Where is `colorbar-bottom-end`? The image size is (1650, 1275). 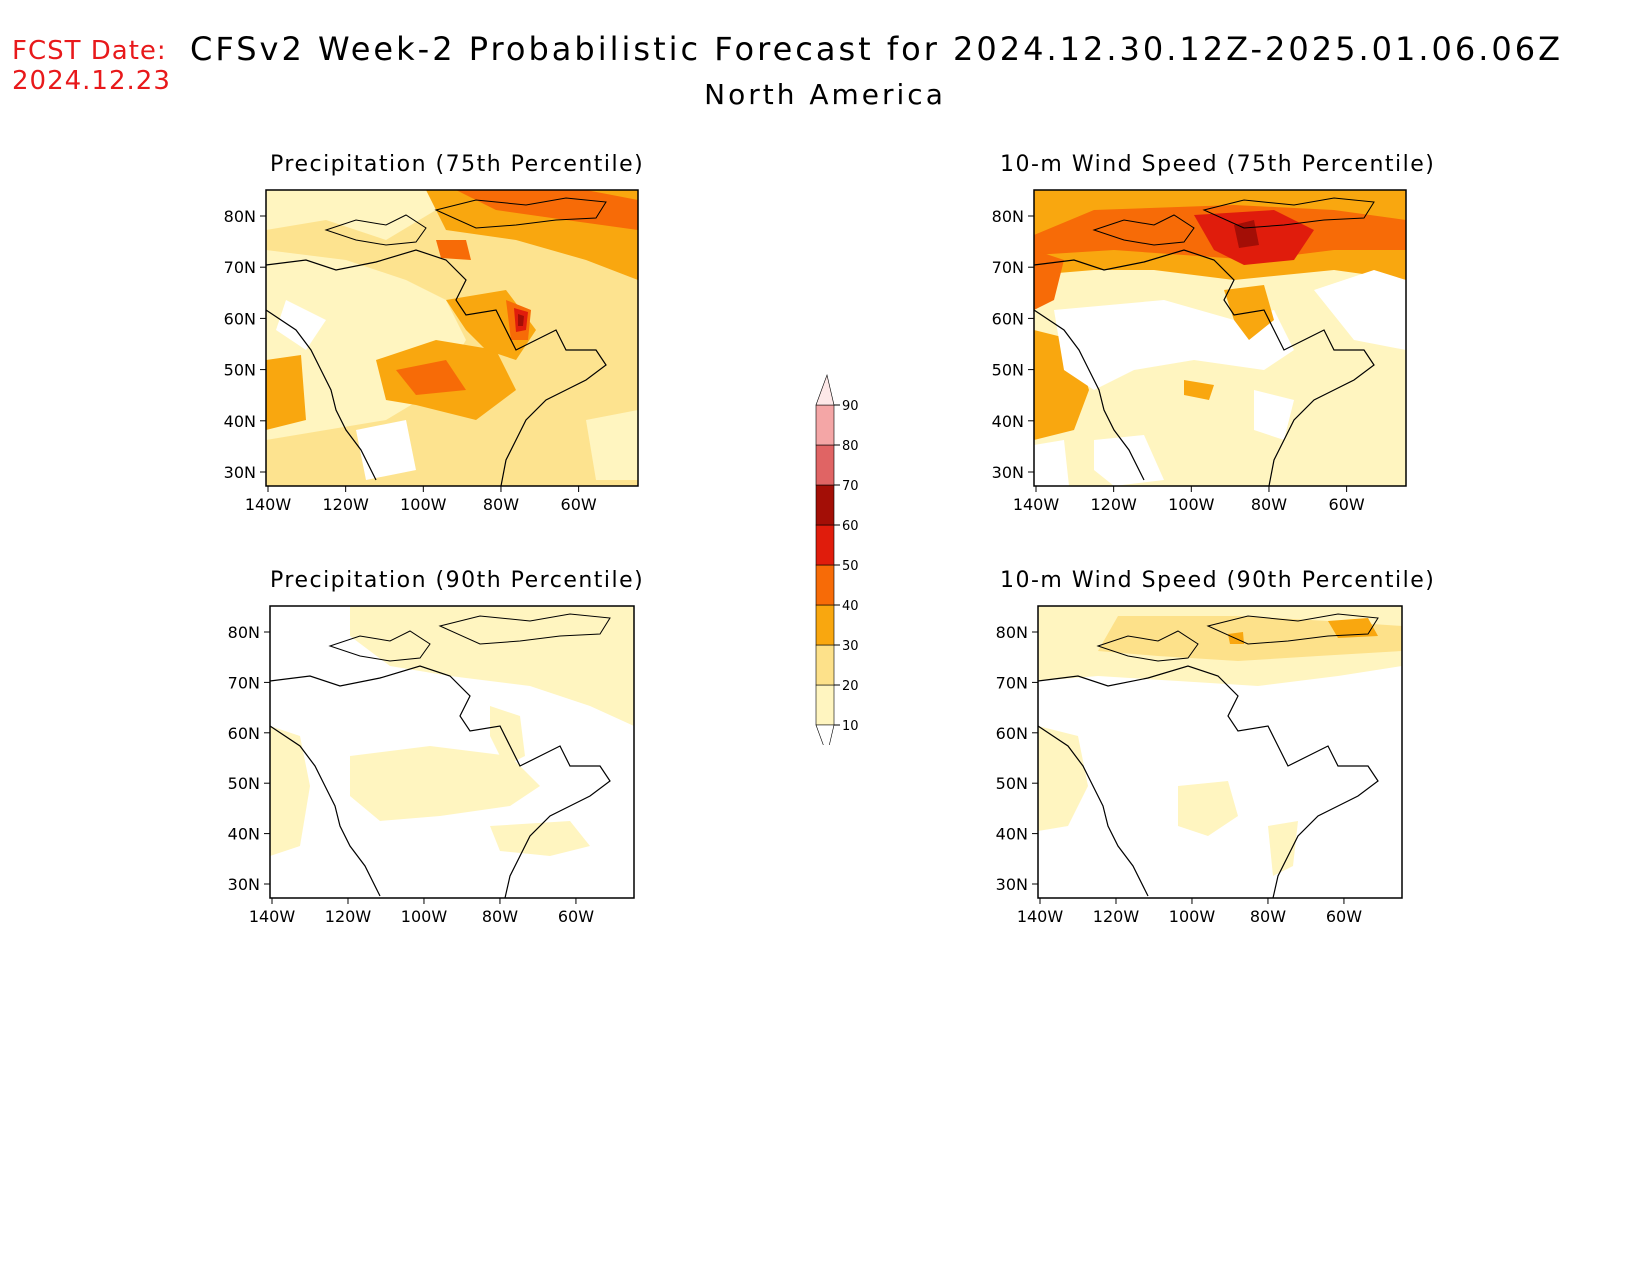
colorbar-bottom-end is located at coordinates (825, 734).